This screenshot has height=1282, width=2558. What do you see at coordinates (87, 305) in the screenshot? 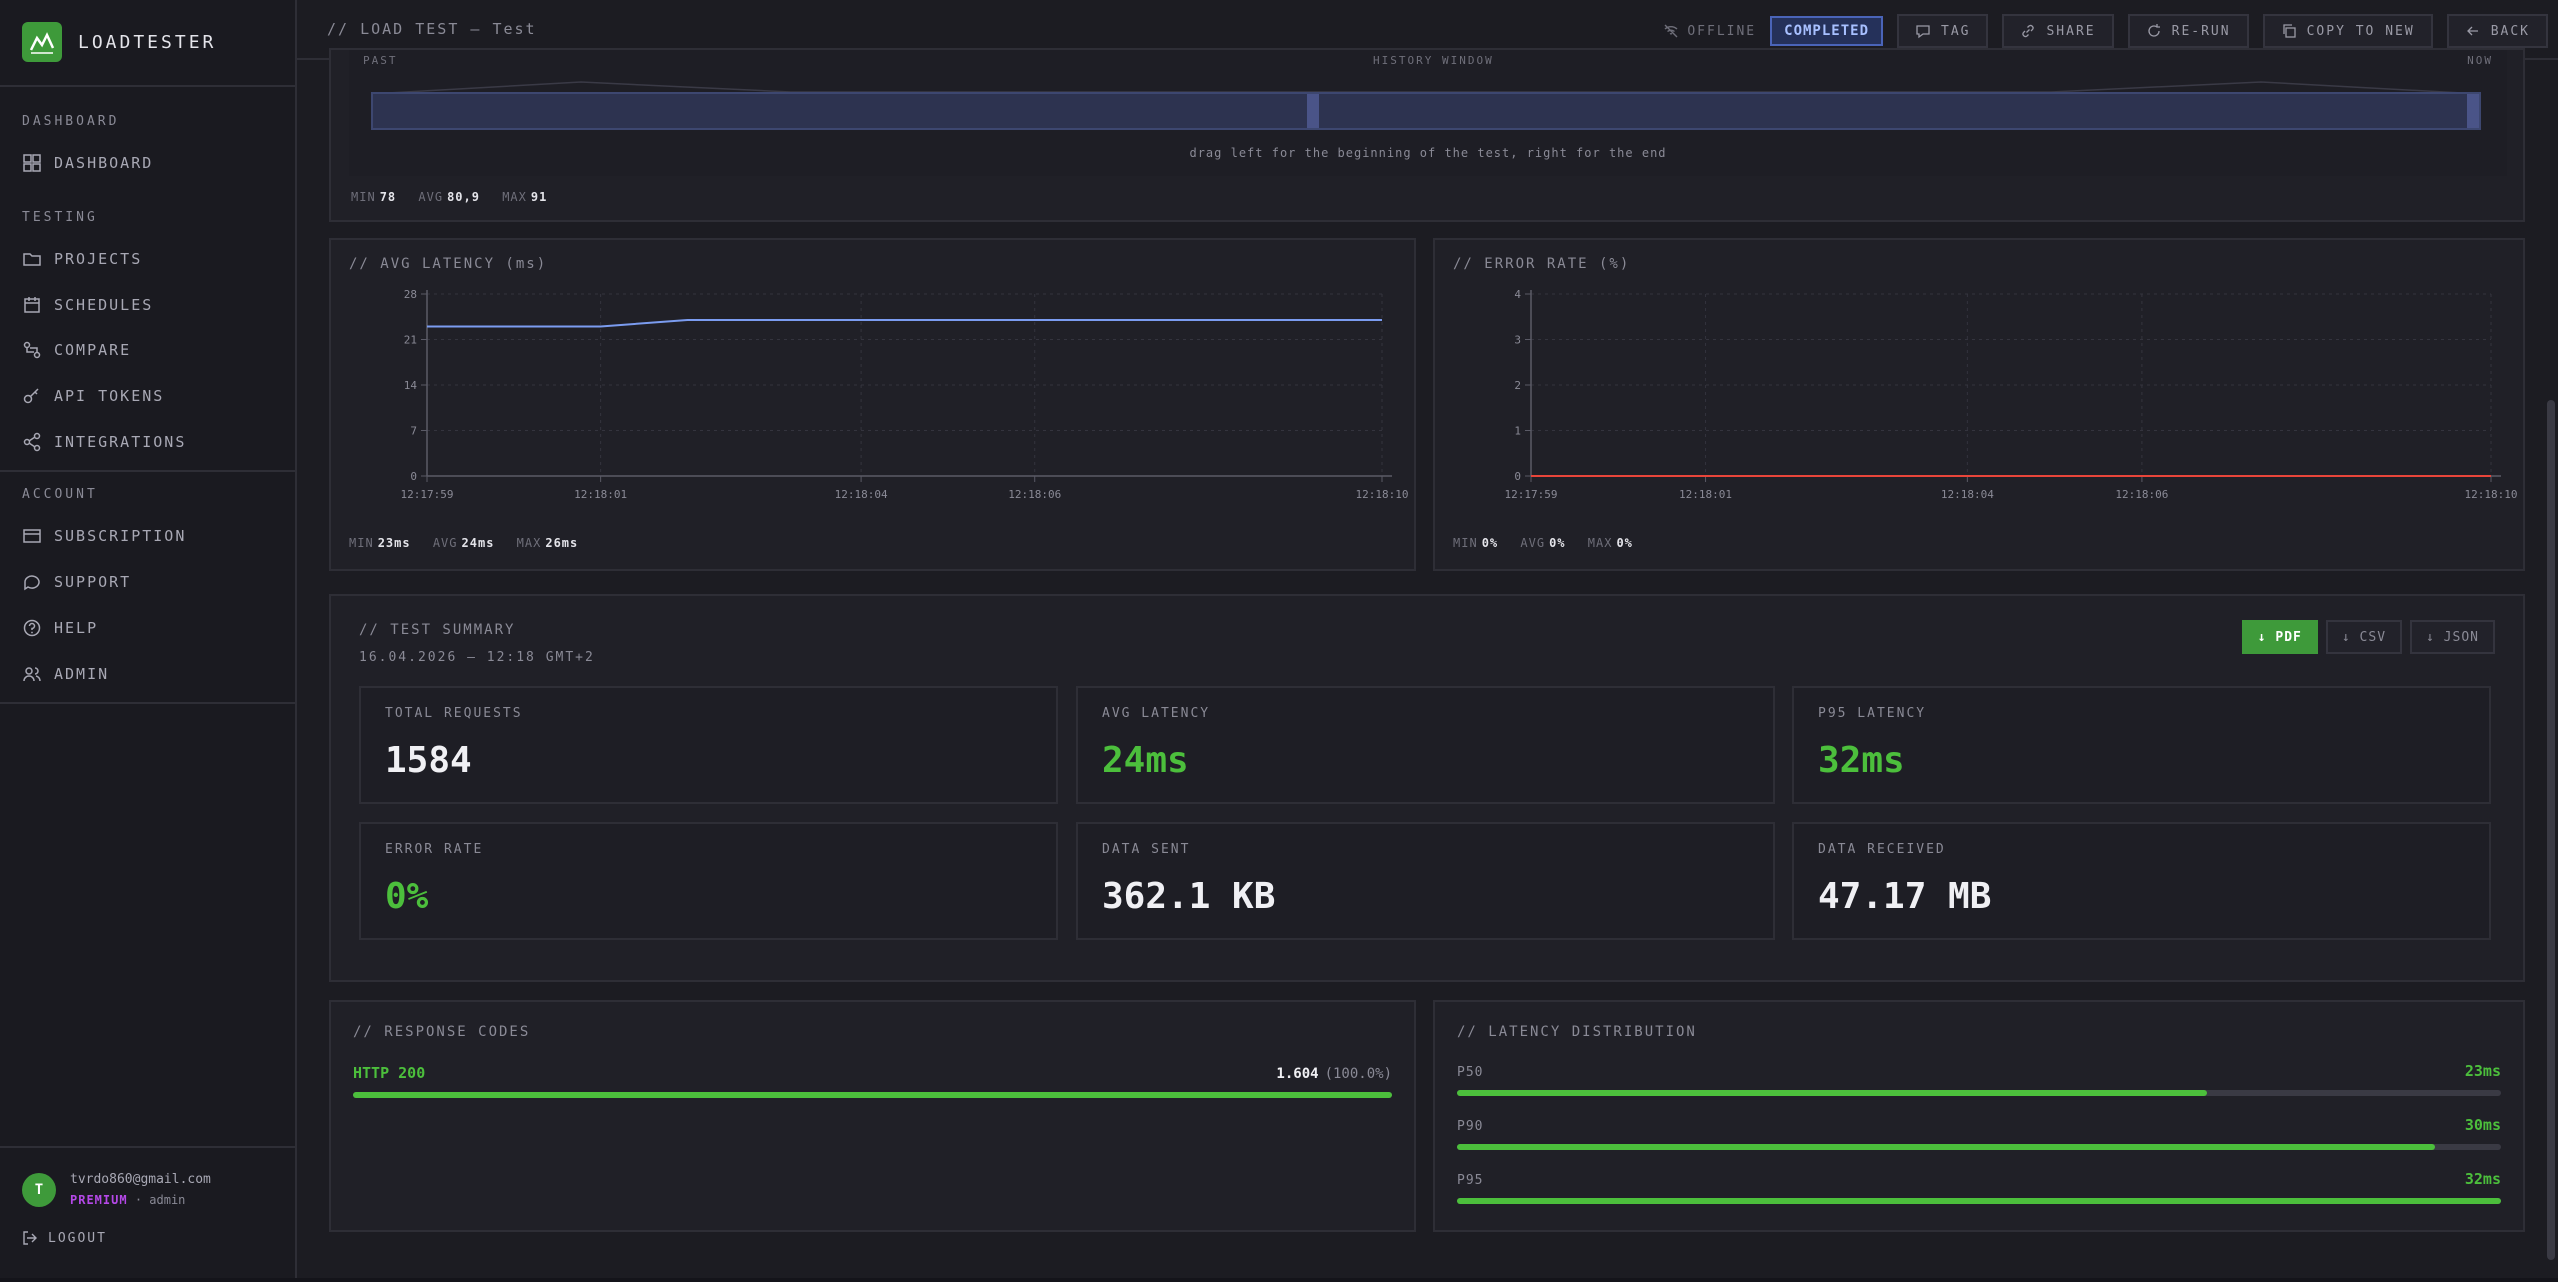
I see `sidebar-item-schedules: SCHEDULES` at bounding box center [87, 305].